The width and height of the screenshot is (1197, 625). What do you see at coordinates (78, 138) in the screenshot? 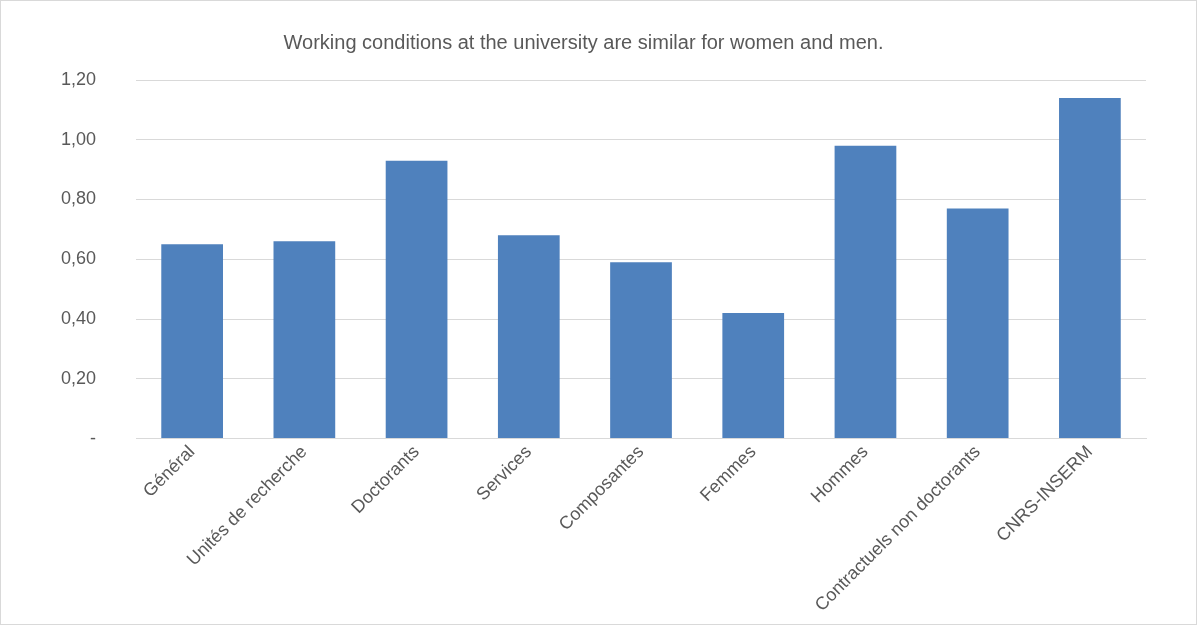
I see `y-tick-label: 1,00` at bounding box center [78, 138].